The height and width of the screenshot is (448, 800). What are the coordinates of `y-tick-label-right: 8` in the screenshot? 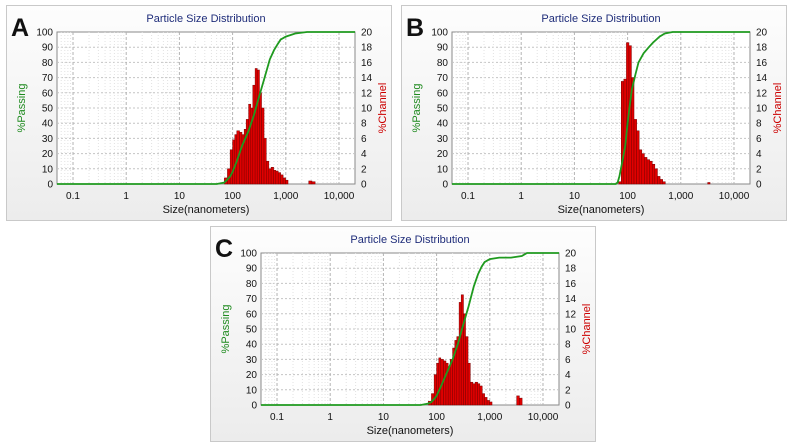 It's located at (759, 124).